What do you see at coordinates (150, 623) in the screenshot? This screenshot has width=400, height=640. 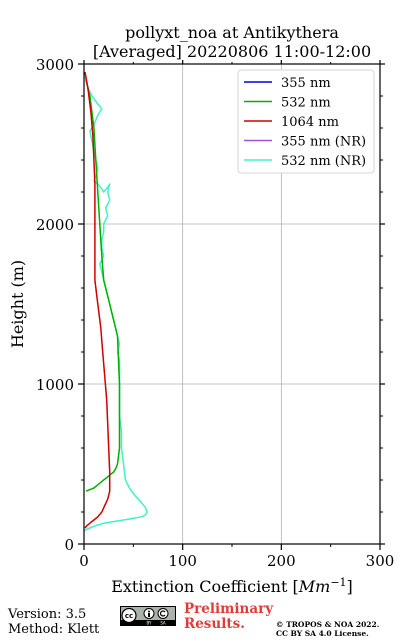 I see `svg-text: BY` at bounding box center [150, 623].